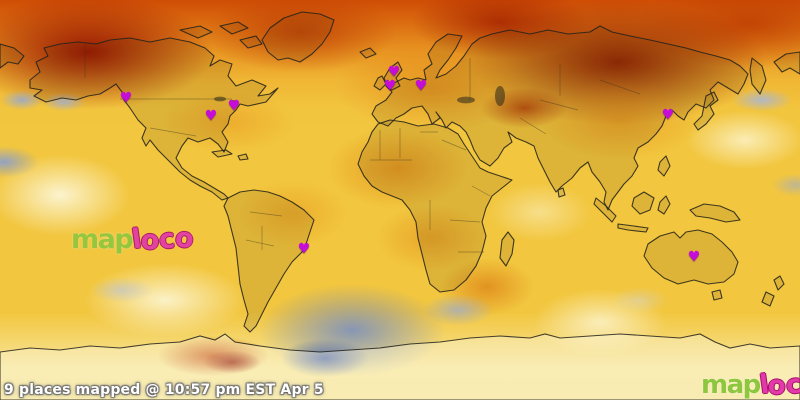  I want to click on maploco-logo-watermark: maploco, so click(133, 239).